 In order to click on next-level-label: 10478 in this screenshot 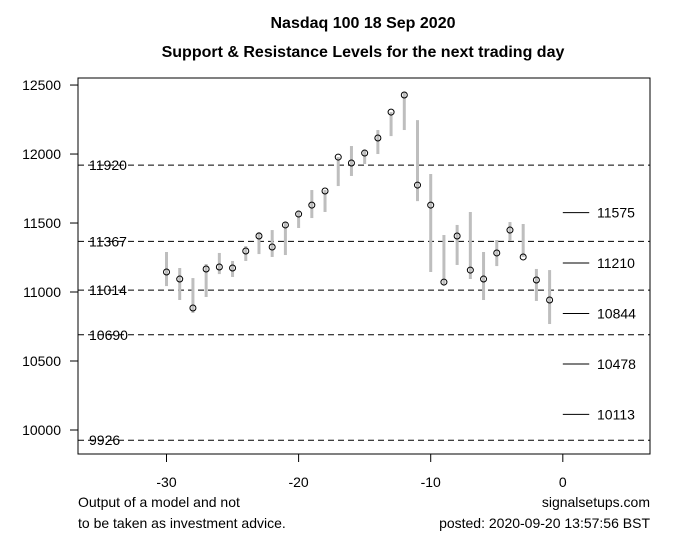, I will do `click(616, 364)`.